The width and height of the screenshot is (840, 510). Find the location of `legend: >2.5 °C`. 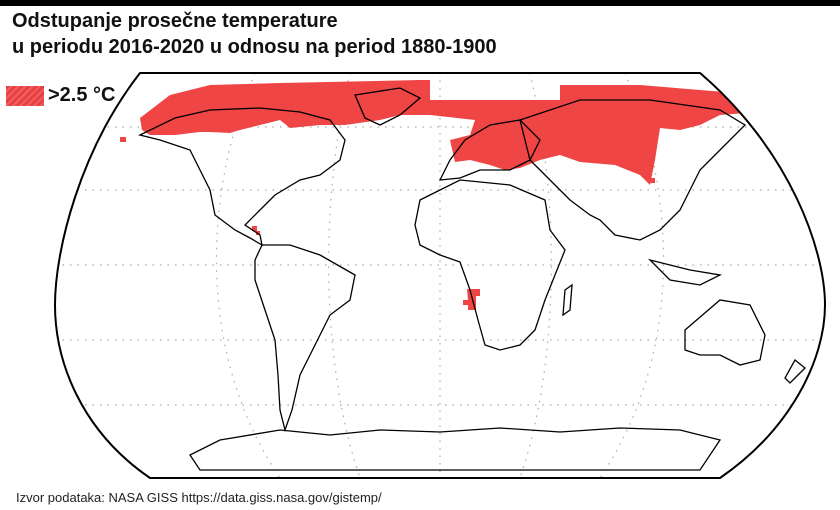

legend: >2.5 °C is located at coordinates (60, 95).